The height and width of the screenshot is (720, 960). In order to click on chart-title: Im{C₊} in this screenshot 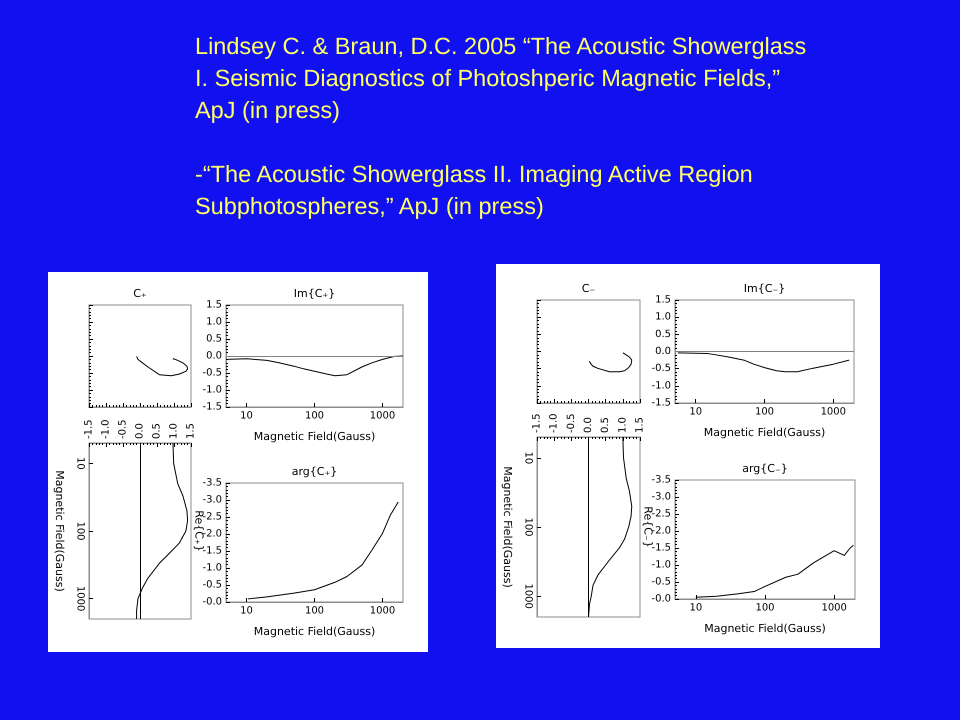, I will do `click(315, 293)`.